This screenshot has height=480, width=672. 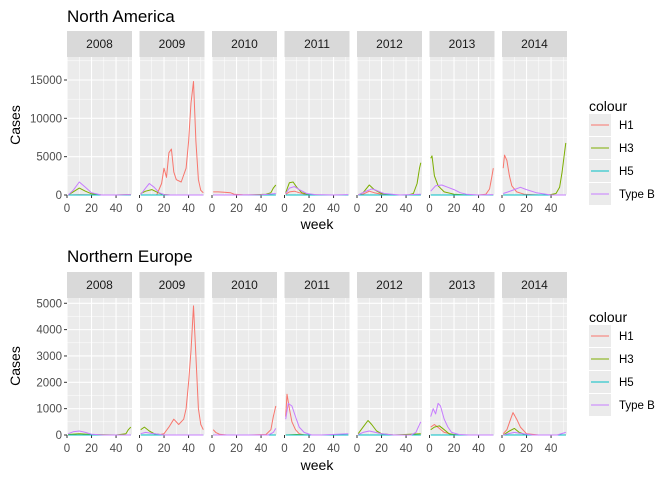 What do you see at coordinates (49, 357) in the screenshot?
I see `y-tick-label: 3000` at bounding box center [49, 357].